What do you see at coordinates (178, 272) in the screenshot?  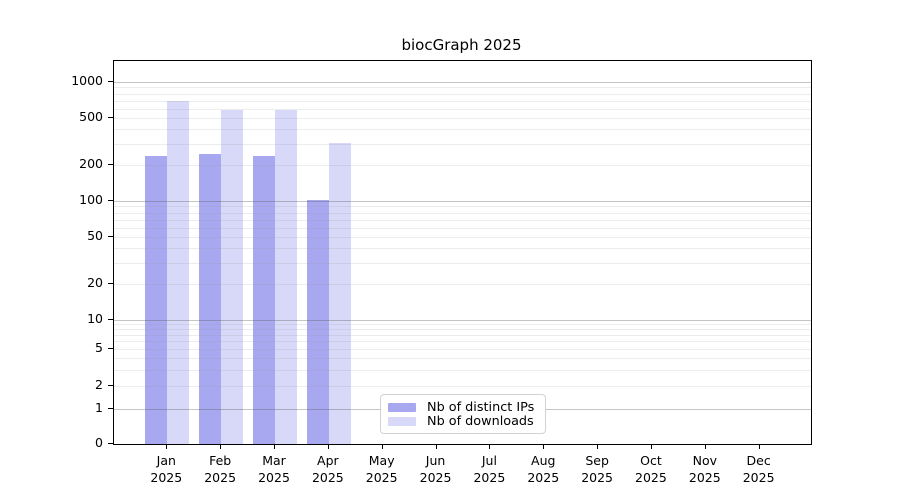 I see `bar-downloads-jan` at bounding box center [178, 272].